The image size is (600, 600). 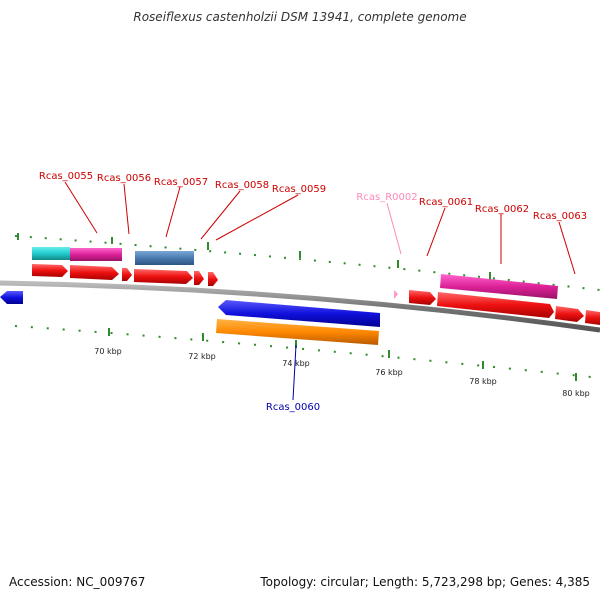 I want to click on feature-magenta-b, so click(x=499, y=286).